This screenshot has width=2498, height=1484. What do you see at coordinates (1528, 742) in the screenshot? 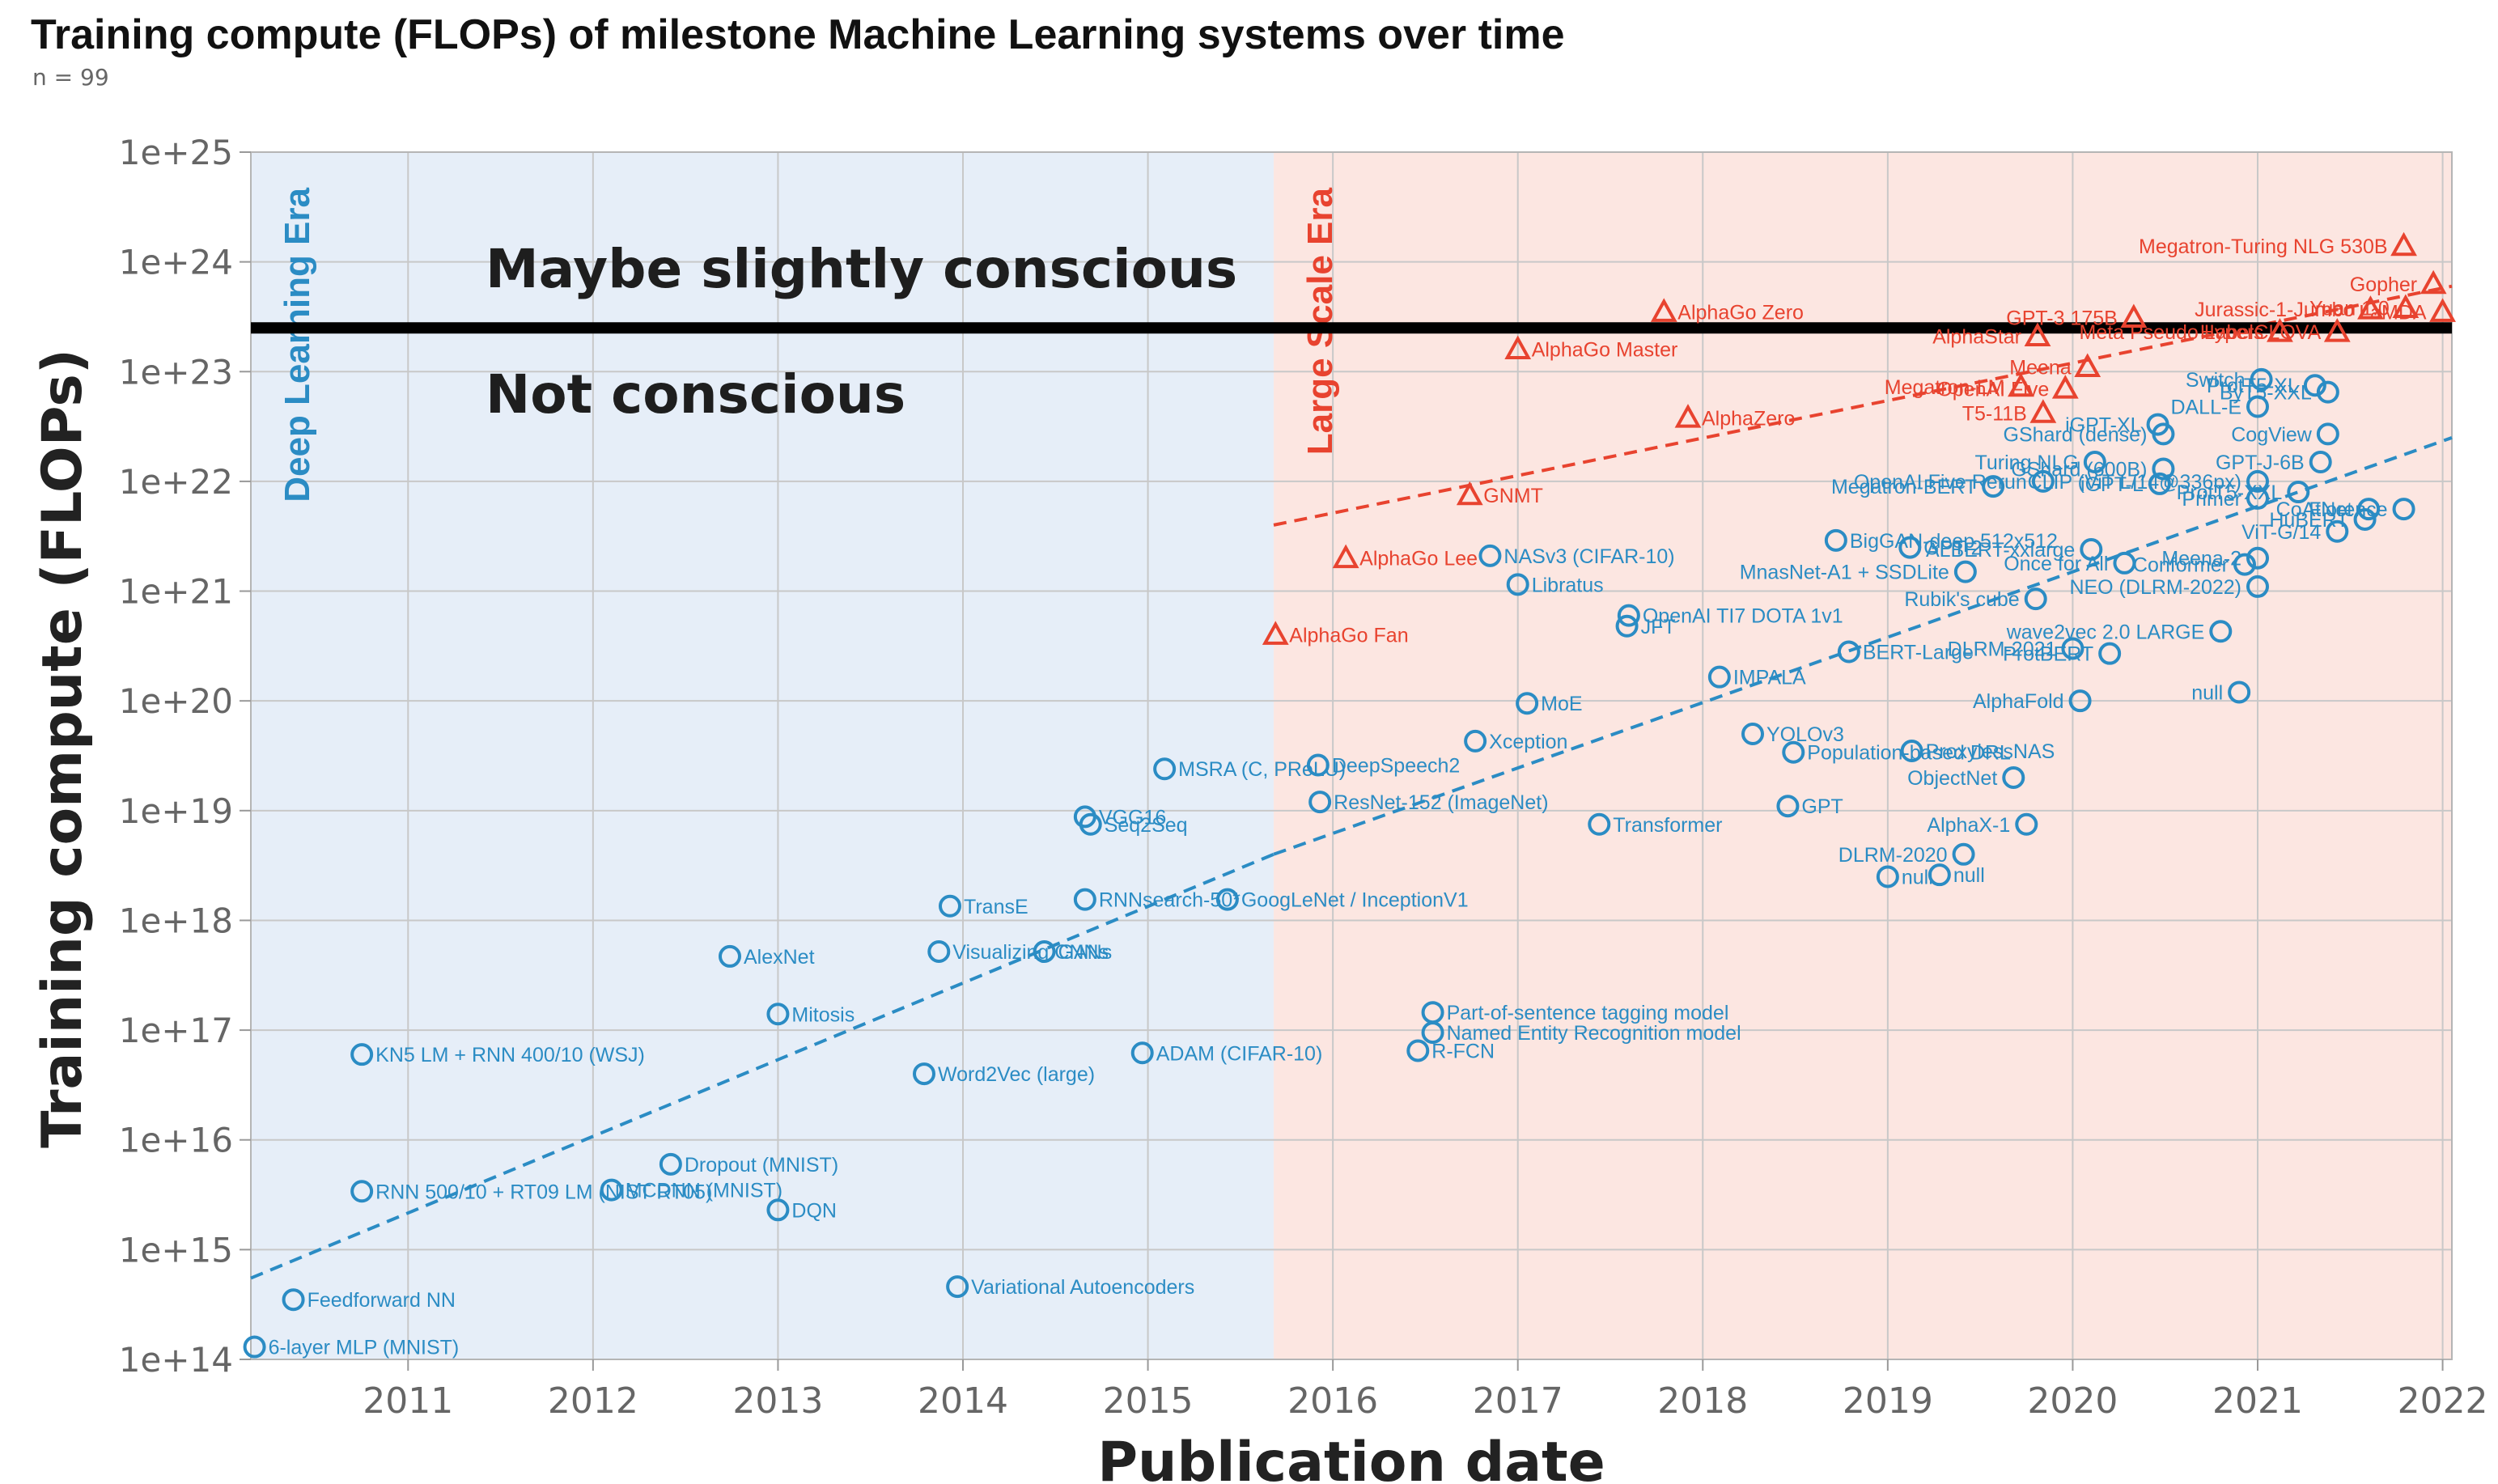
I see `data-label: Xception` at bounding box center [1528, 742].